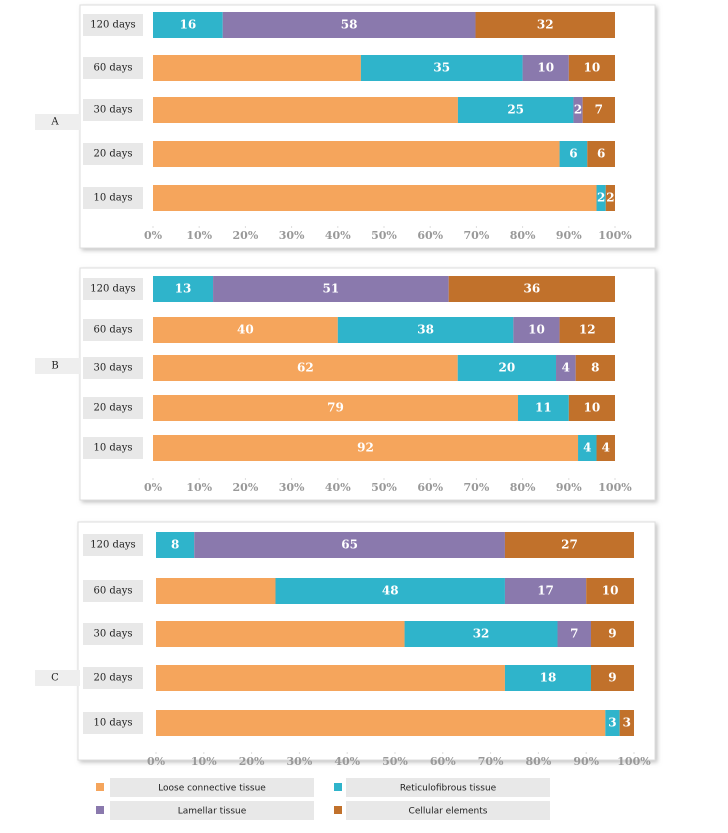  What do you see at coordinates (112, 591) in the screenshot?
I see `category-label: 60 days` at bounding box center [112, 591].